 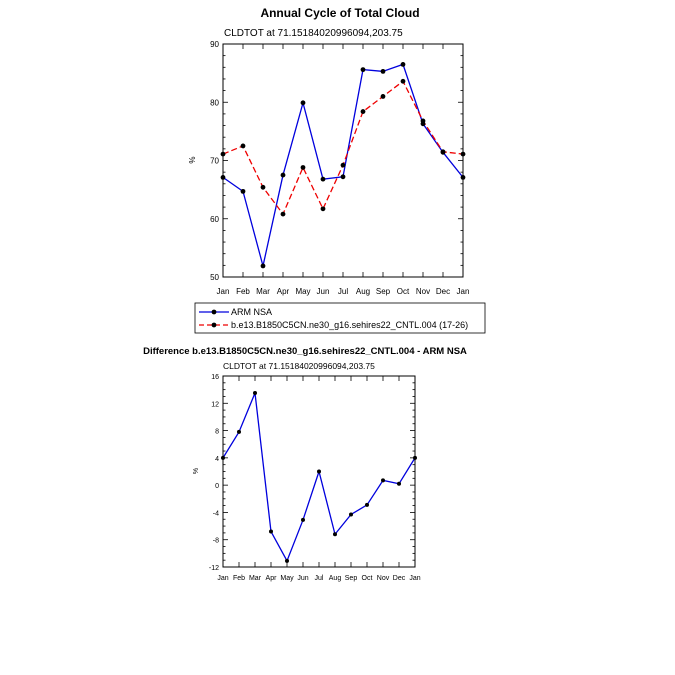 What do you see at coordinates (216, 541) in the screenshot?
I see `y-tick-label: -8` at bounding box center [216, 541].